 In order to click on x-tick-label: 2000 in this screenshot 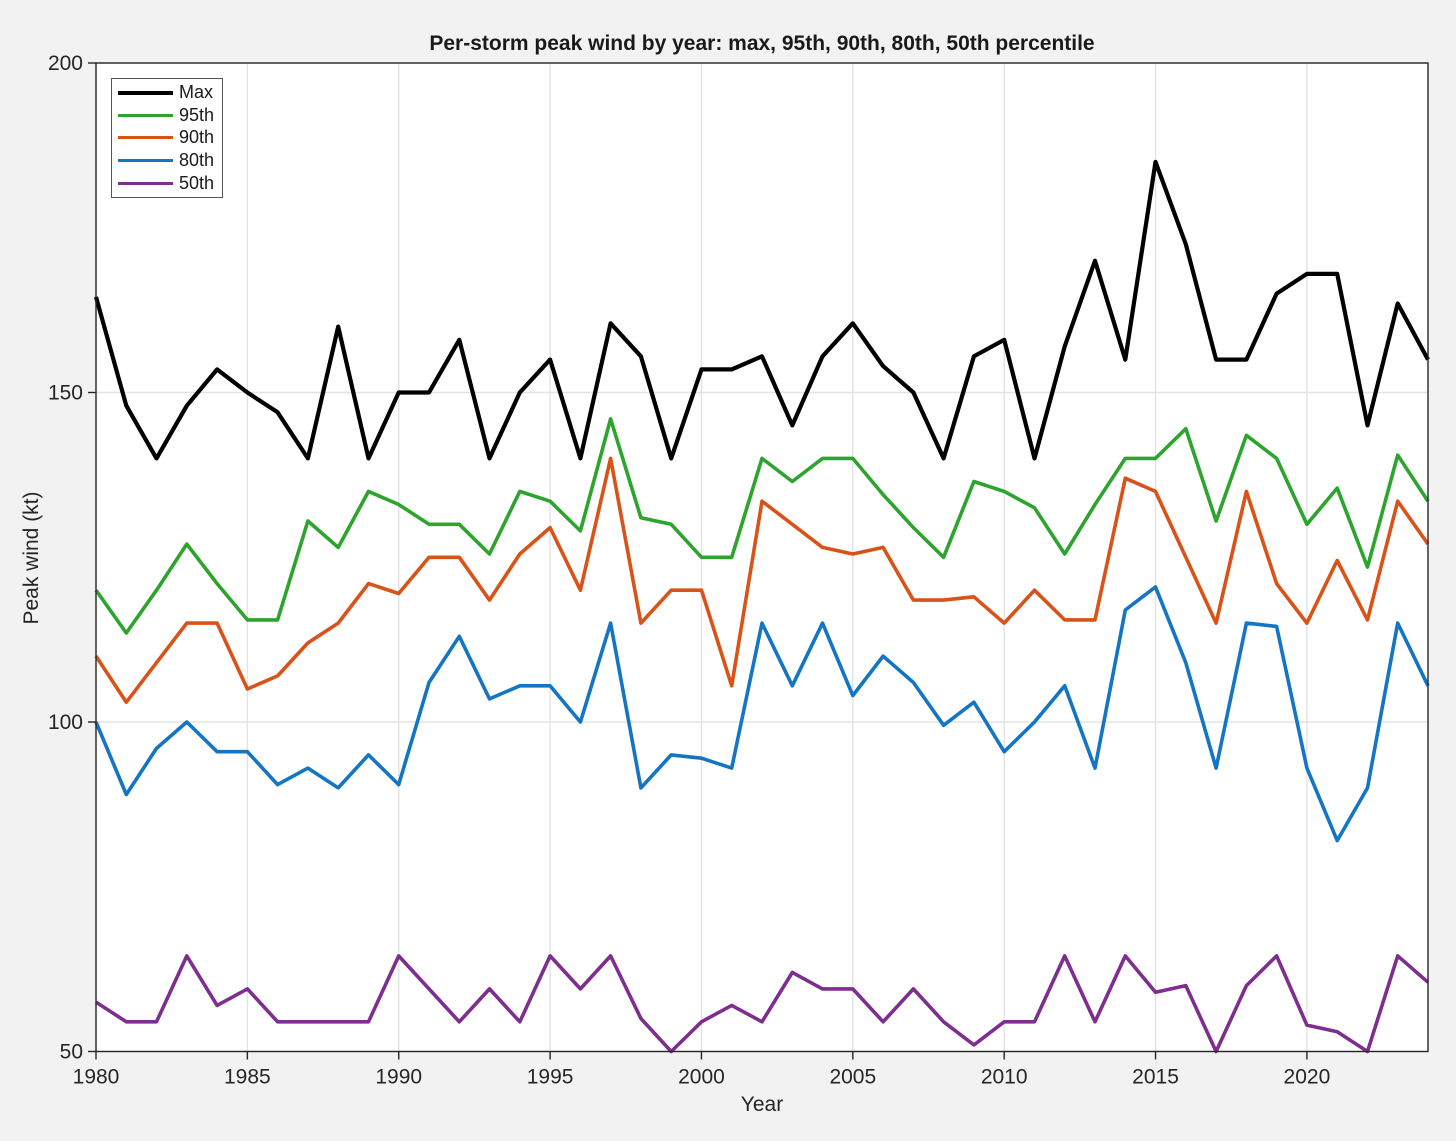, I will do `click(701, 1077)`.